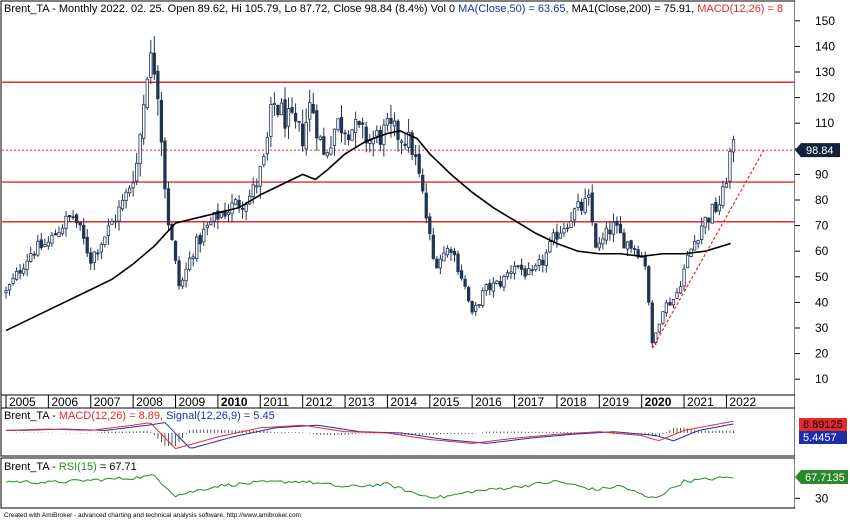 The image size is (850, 525). I want to click on x-tick-label: 2012, so click(319, 402).